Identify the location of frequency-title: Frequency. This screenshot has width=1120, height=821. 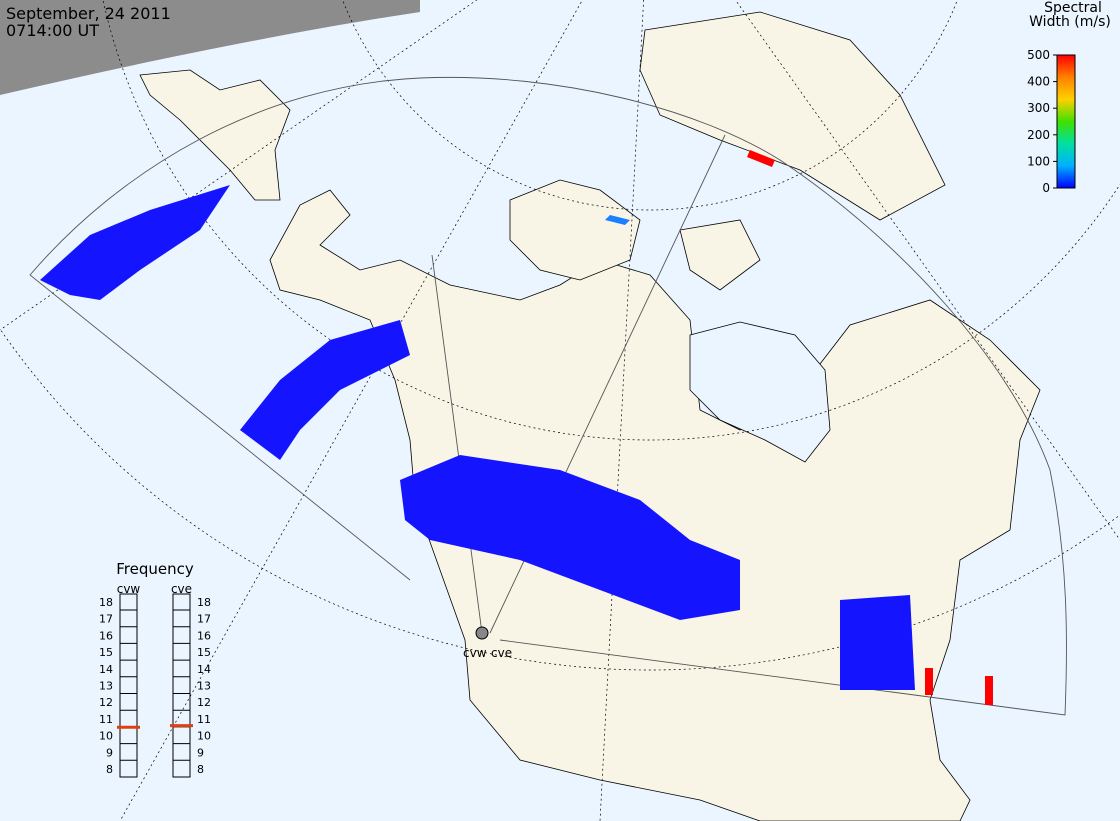
(155, 569).